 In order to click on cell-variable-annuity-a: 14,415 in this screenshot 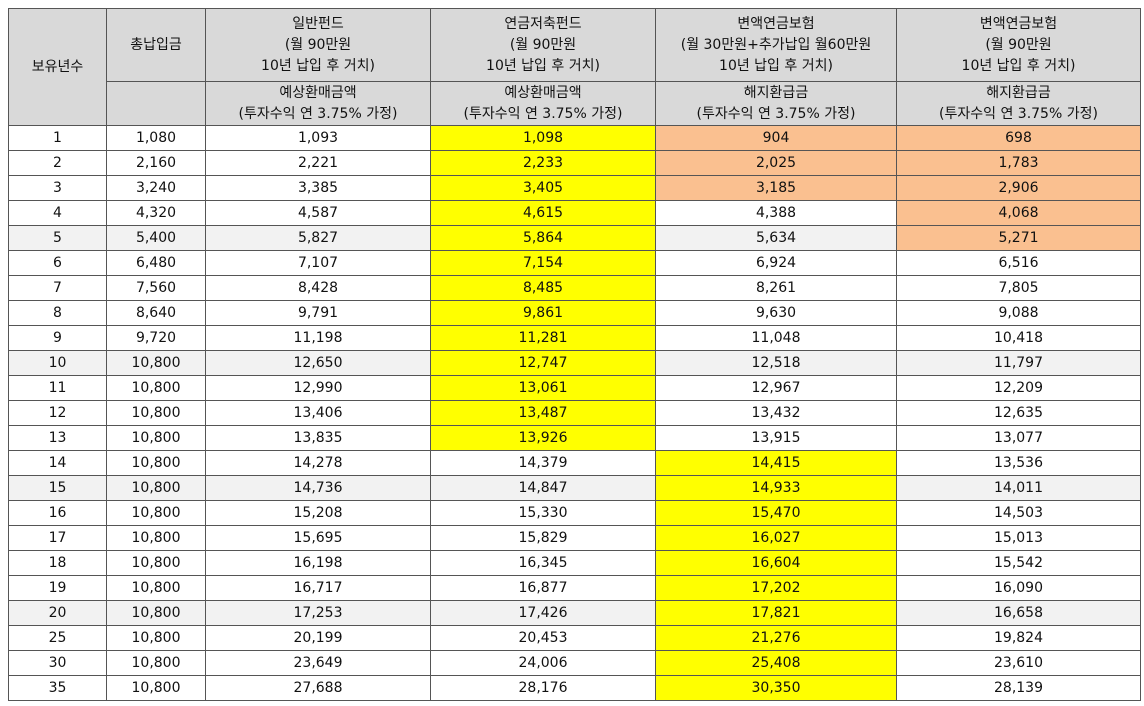, I will do `click(776, 463)`.